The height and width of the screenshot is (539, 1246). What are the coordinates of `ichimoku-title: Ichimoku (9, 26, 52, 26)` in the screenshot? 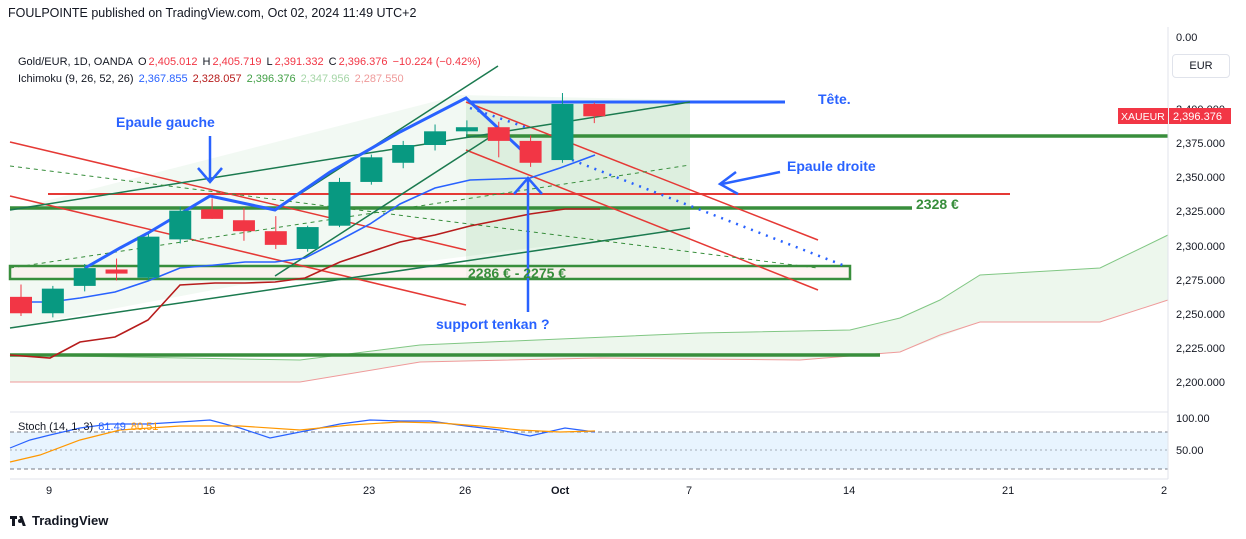 It's located at (76, 79).